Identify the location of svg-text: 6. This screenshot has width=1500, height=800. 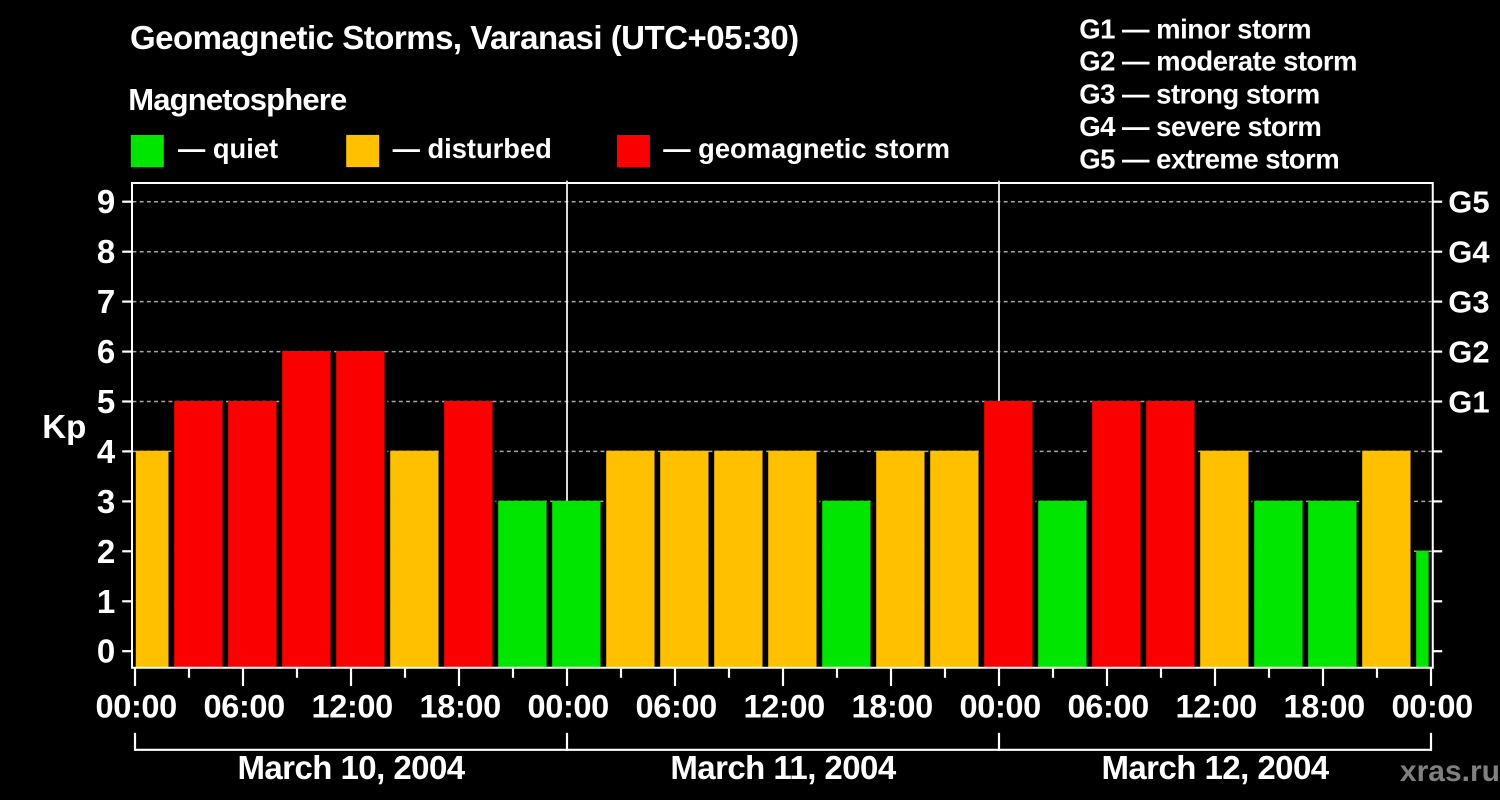
(106, 351).